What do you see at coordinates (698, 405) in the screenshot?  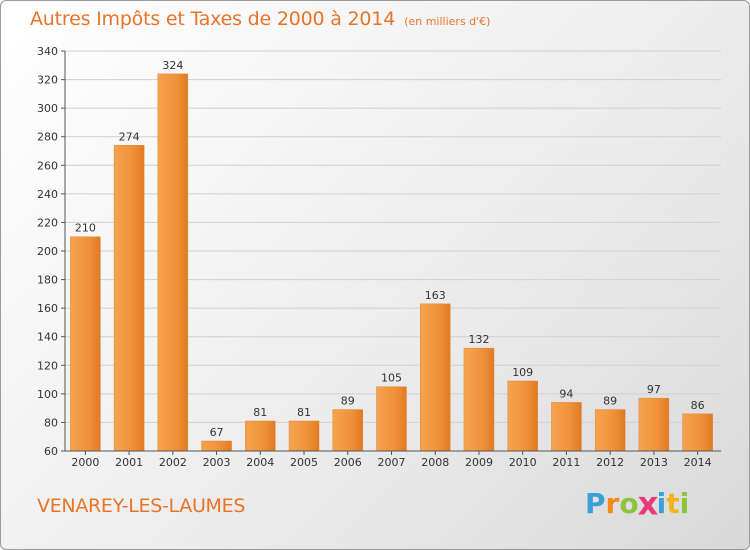 I see `bar-value-label: 86` at bounding box center [698, 405].